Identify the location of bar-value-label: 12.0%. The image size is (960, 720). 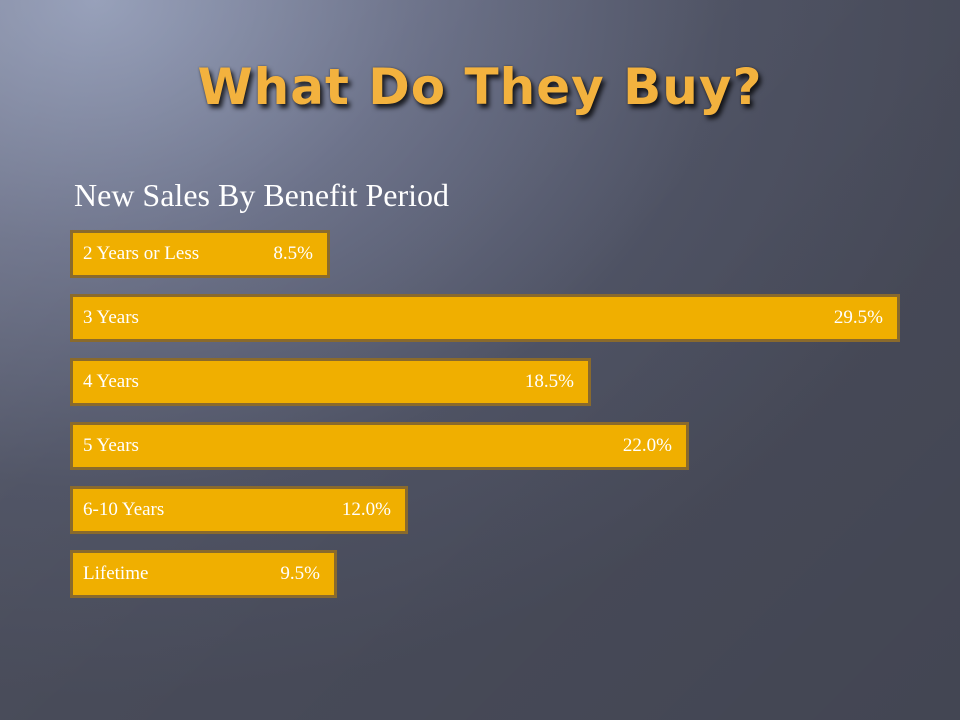
(366, 509).